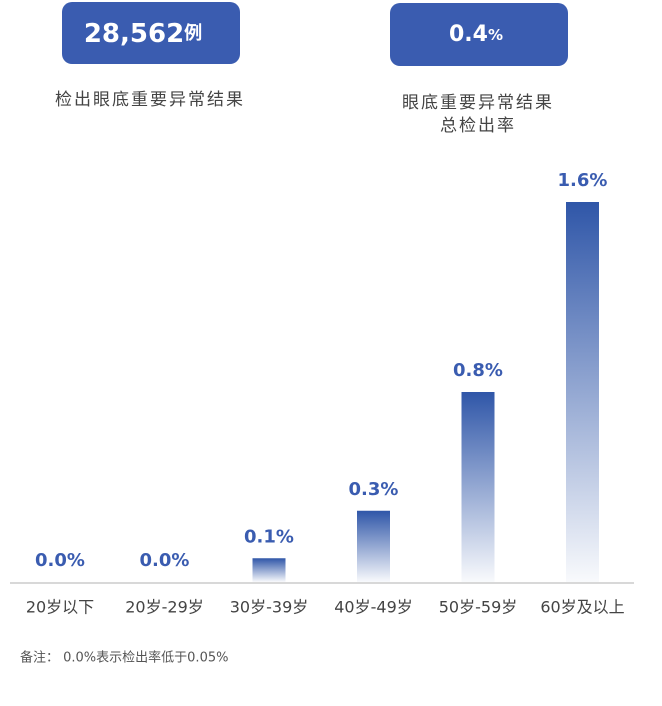 The height and width of the screenshot is (706, 662). I want to click on value-label: 1.6%, so click(583, 180).